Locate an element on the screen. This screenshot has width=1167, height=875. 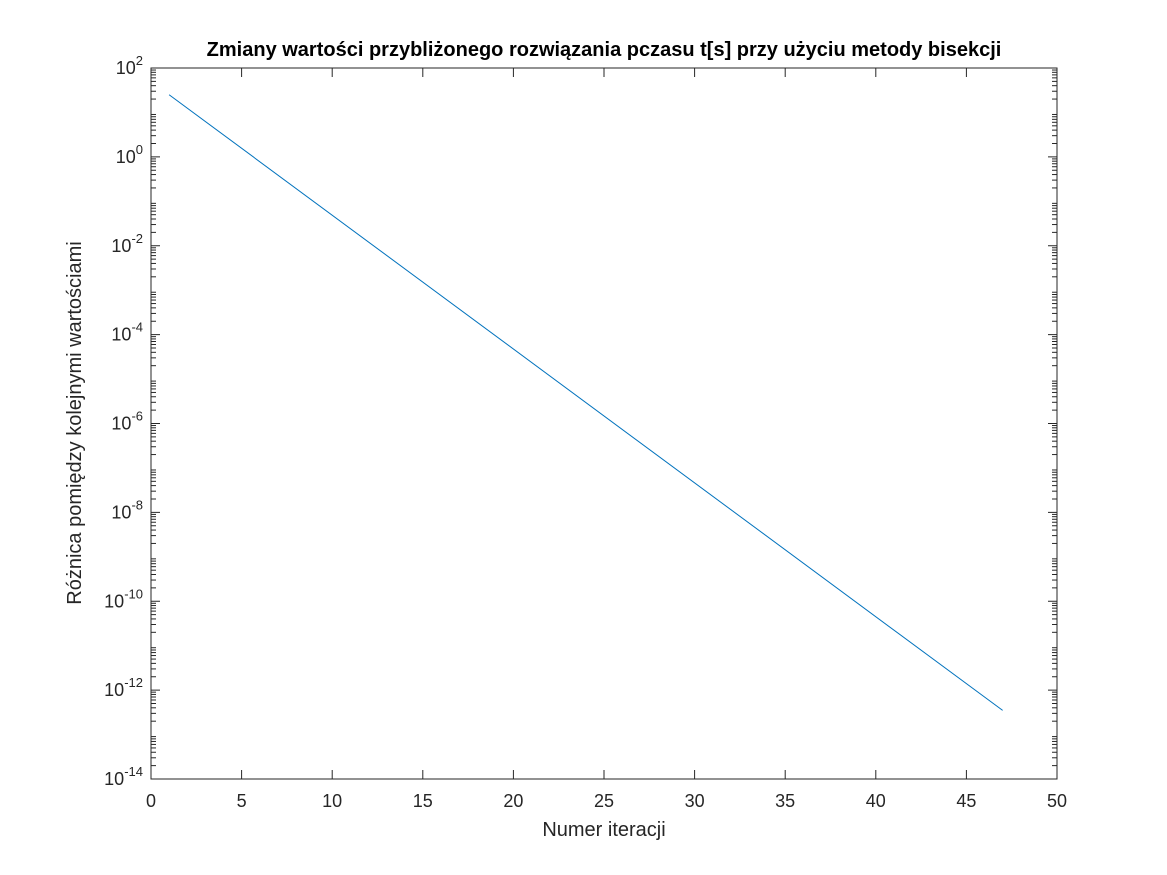
x-tick-label: 25 is located at coordinates (604, 801).